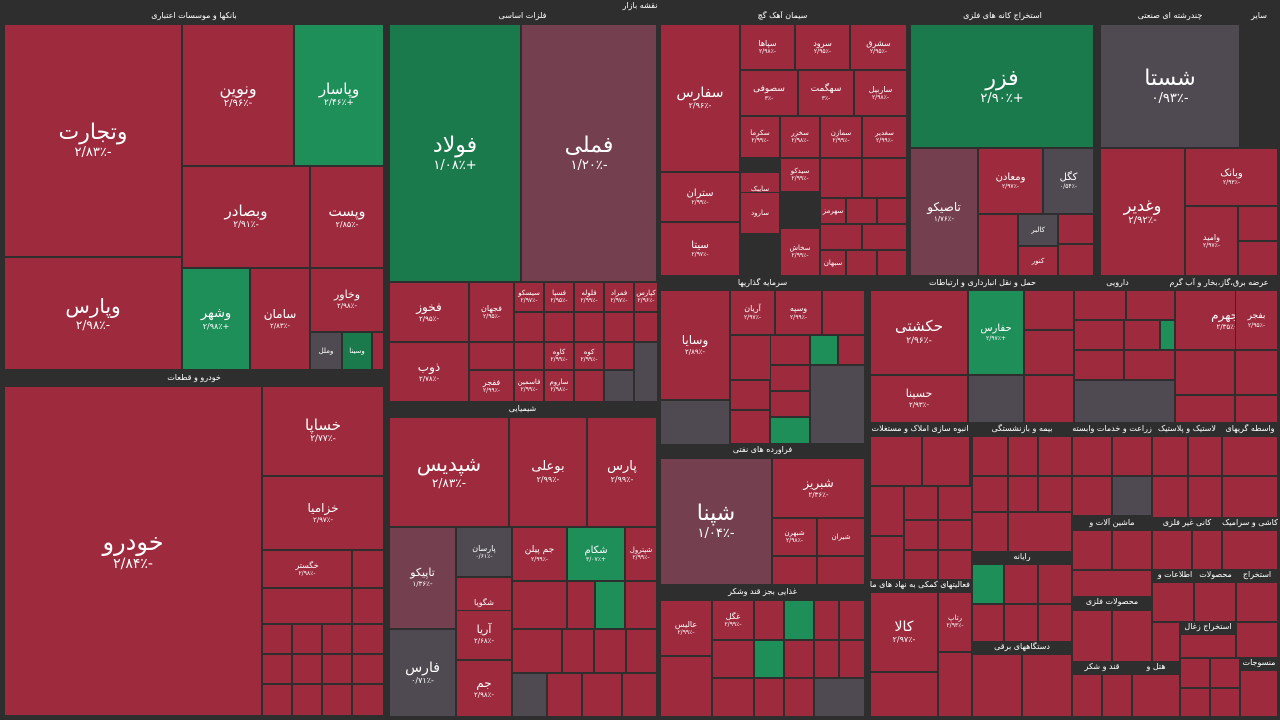  I want to click on stock-tile: خگستر -۲/۹۸٪, so click(307, 569).